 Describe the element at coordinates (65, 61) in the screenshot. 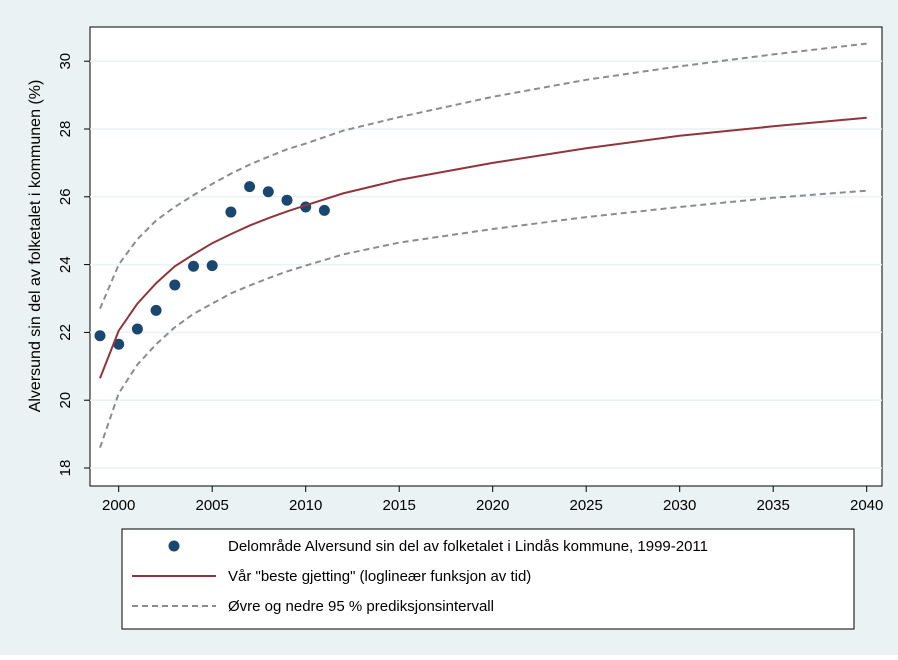

I see `y-tick-label: 30` at that location.